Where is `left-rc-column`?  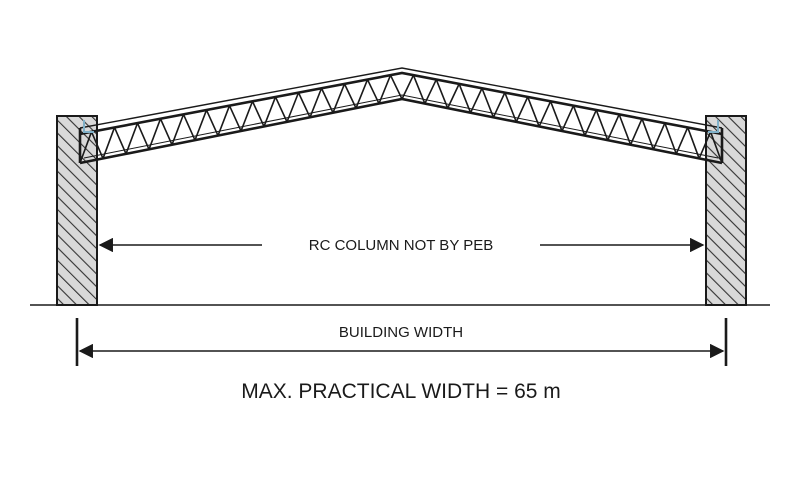 left-rc-column is located at coordinates (77, 210).